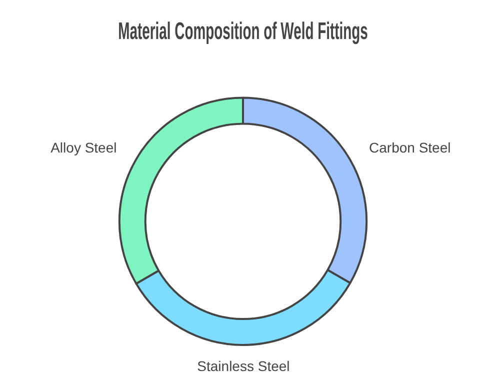 Image resolution: width=486 pixels, height=392 pixels. Describe the element at coordinates (410, 147) in the screenshot. I see `slice-label: Carbon Steel` at that location.